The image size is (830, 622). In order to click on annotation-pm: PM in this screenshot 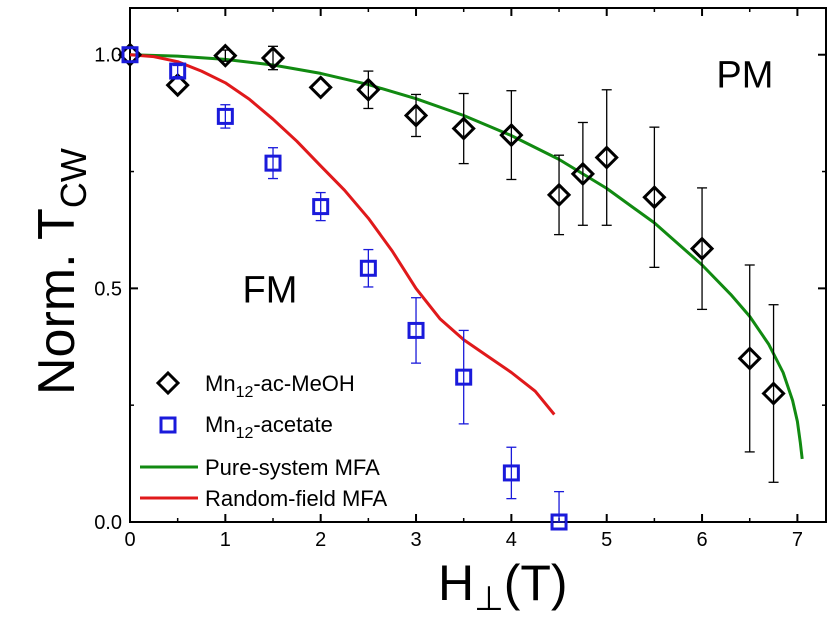, I will do `click(744, 75)`.